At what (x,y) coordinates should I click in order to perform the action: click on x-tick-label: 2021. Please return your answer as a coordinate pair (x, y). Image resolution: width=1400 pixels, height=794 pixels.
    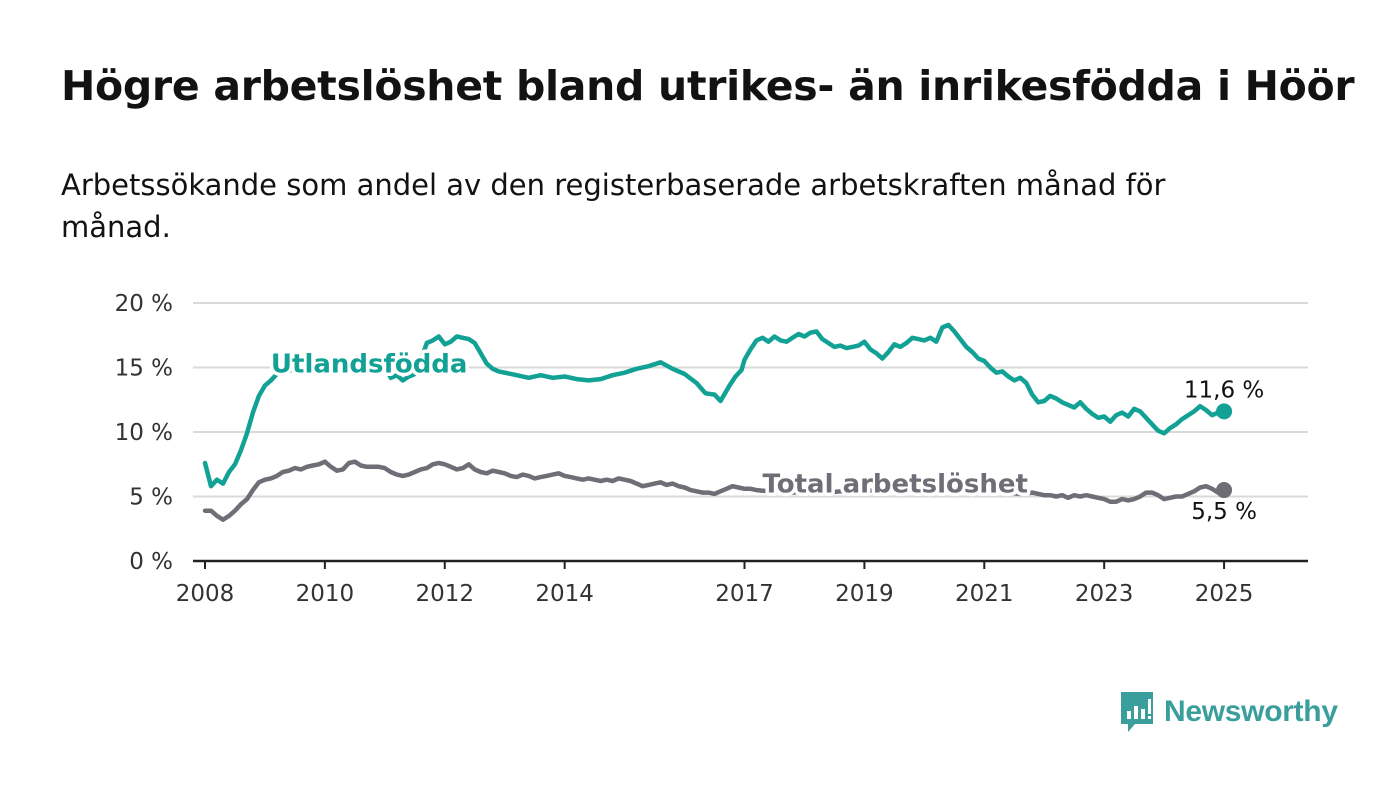
    Looking at the image, I should click on (984, 594).